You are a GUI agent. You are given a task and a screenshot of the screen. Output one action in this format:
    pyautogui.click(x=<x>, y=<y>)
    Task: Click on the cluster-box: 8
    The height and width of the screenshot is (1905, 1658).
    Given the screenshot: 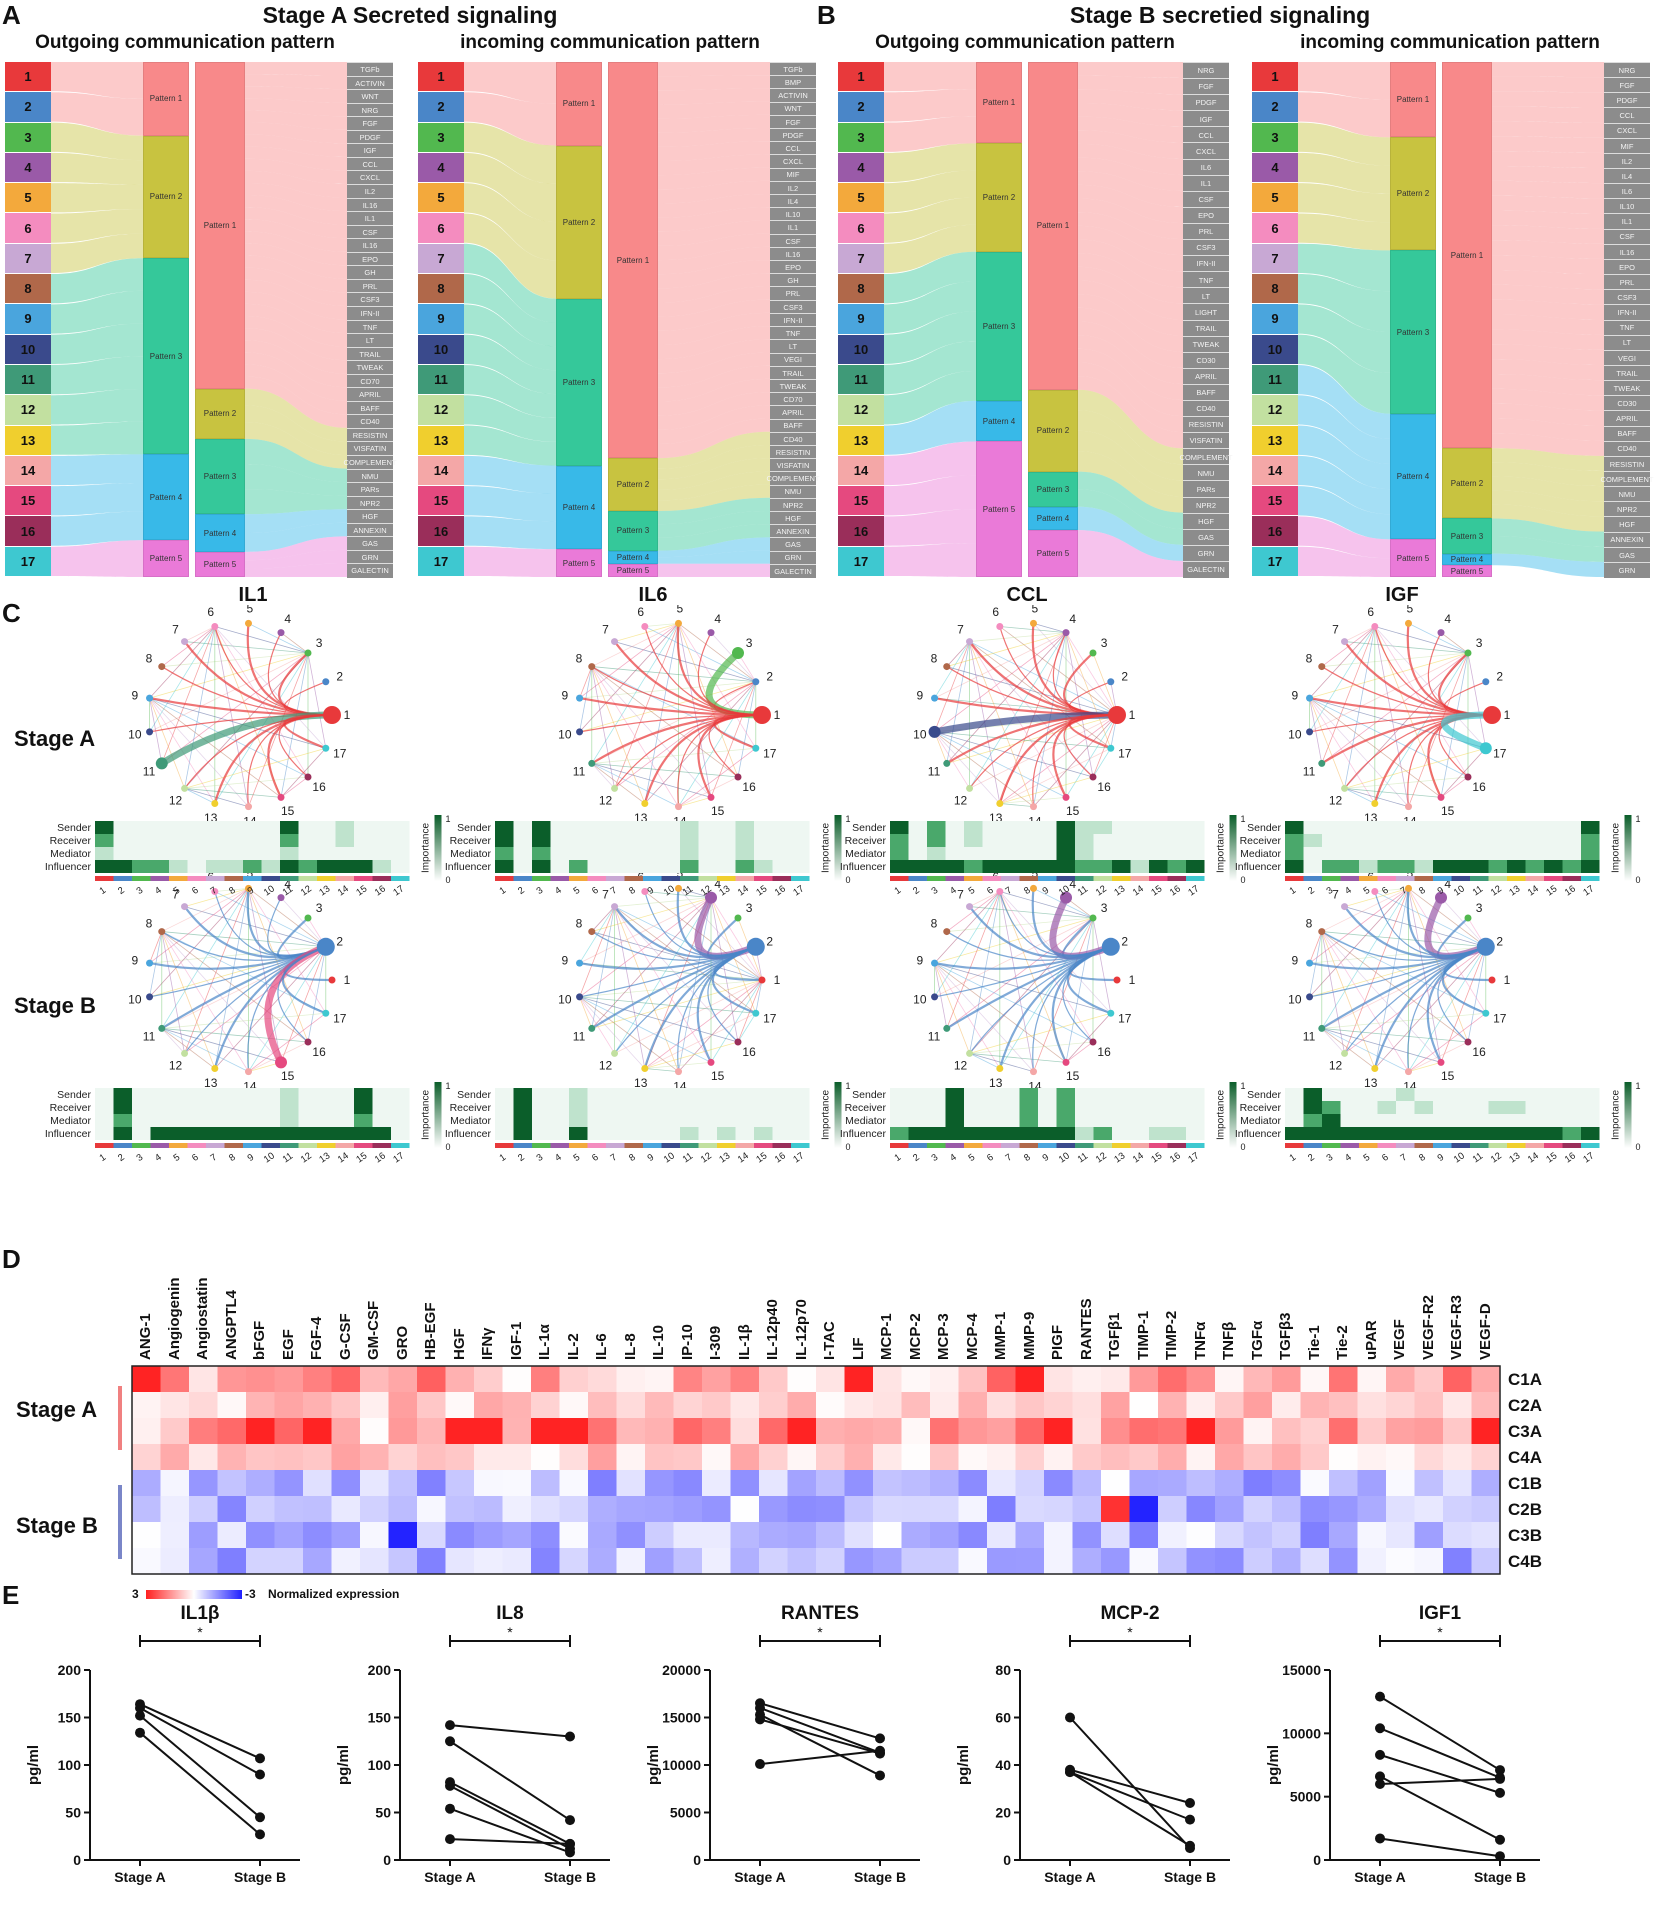 What is the action you would take?
    pyautogui.click(x=861, y=289)
    